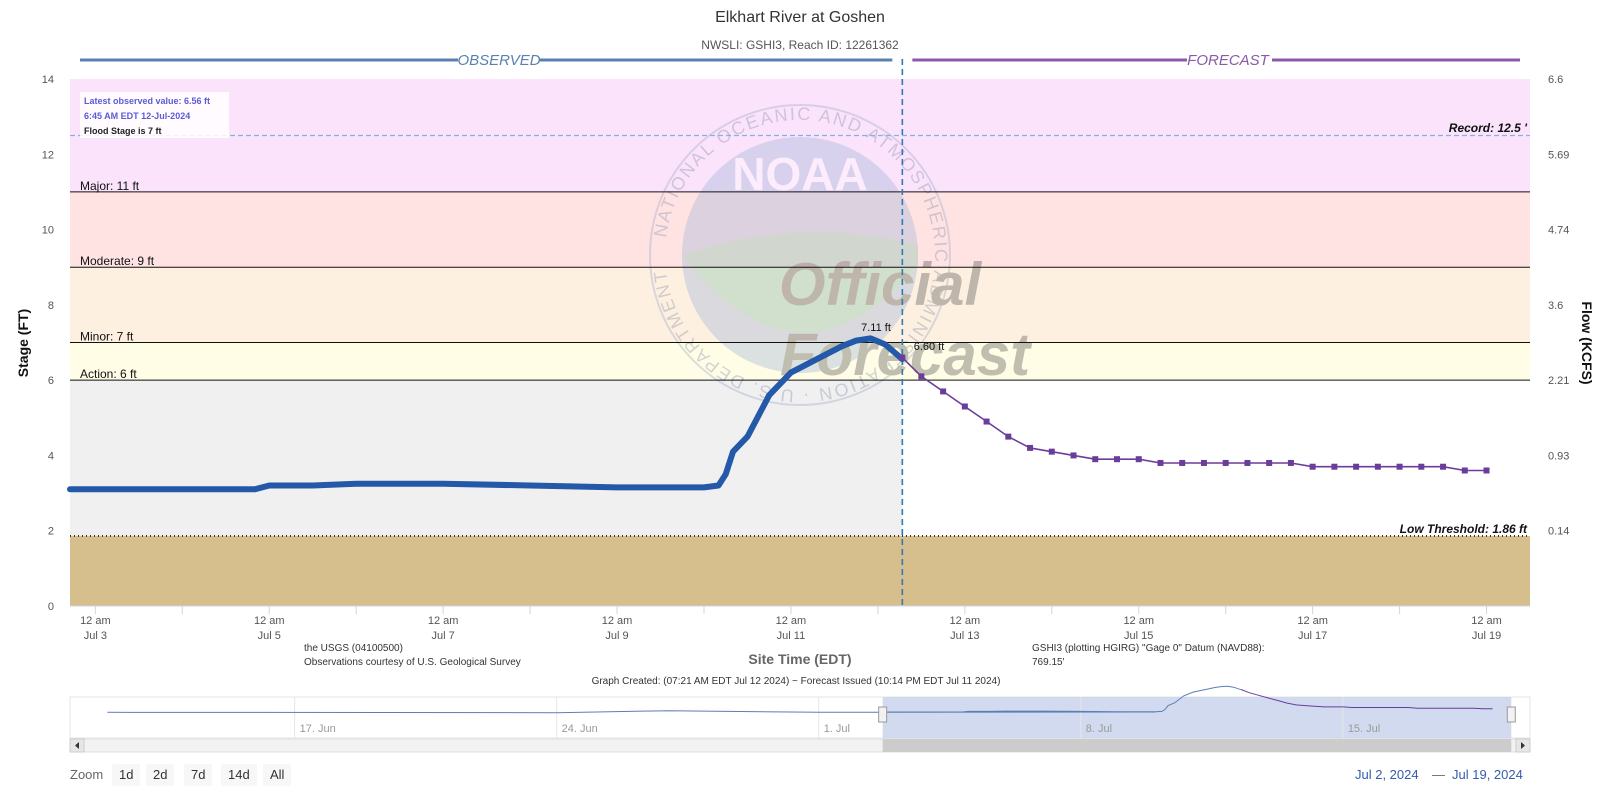 This screenshot has width=1600, height=800. Describe the element at coordinates (799, 659) in the screenshot. I see `x-axis-title: Site Time (EDT)` at that location.